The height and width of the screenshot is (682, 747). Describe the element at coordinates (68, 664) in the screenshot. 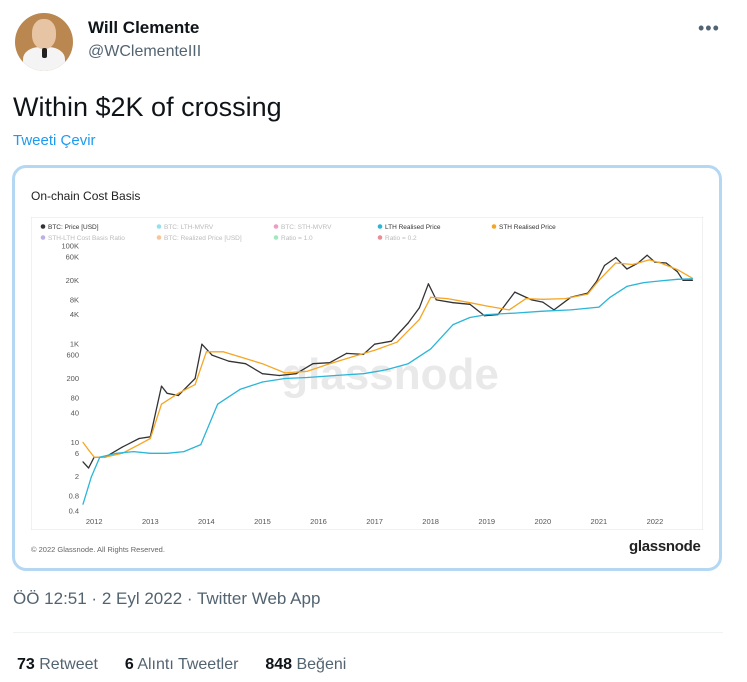

I see `retweets-label: Retweet` at that location.